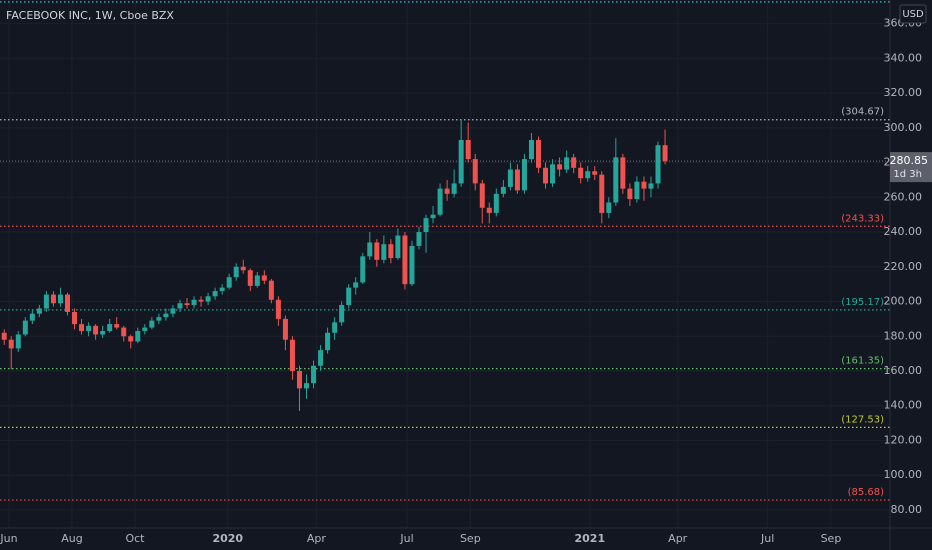 The height and width of the screenshot is (550, 932). What do you see at coordinates (903, 57) in the screenshot?
I see `y-tick-label: 340.00` at bounding box center [903, 57].